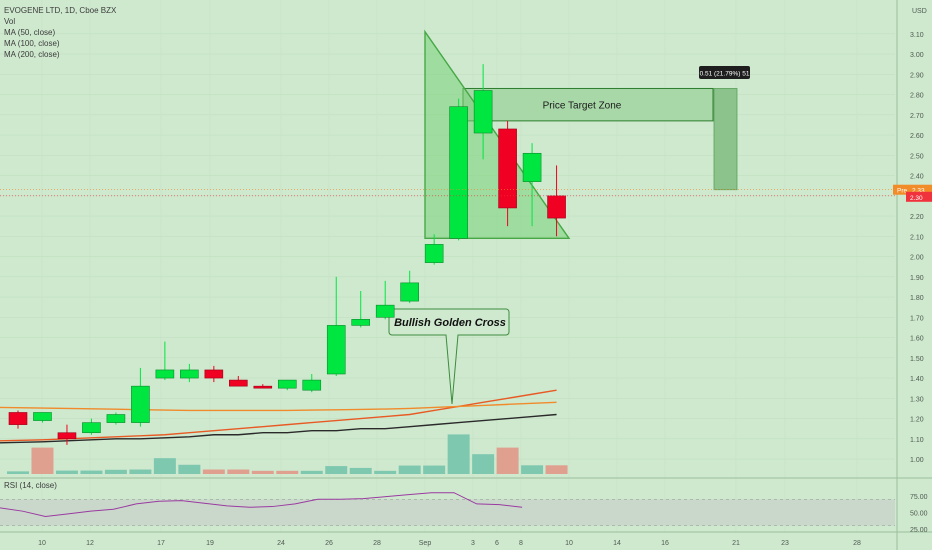 The width and height of the screenshot is (932, 550). Describe the element at coordinates (917, 440) in the screenshot. I see `price-tick-label: 1.10` at that location.